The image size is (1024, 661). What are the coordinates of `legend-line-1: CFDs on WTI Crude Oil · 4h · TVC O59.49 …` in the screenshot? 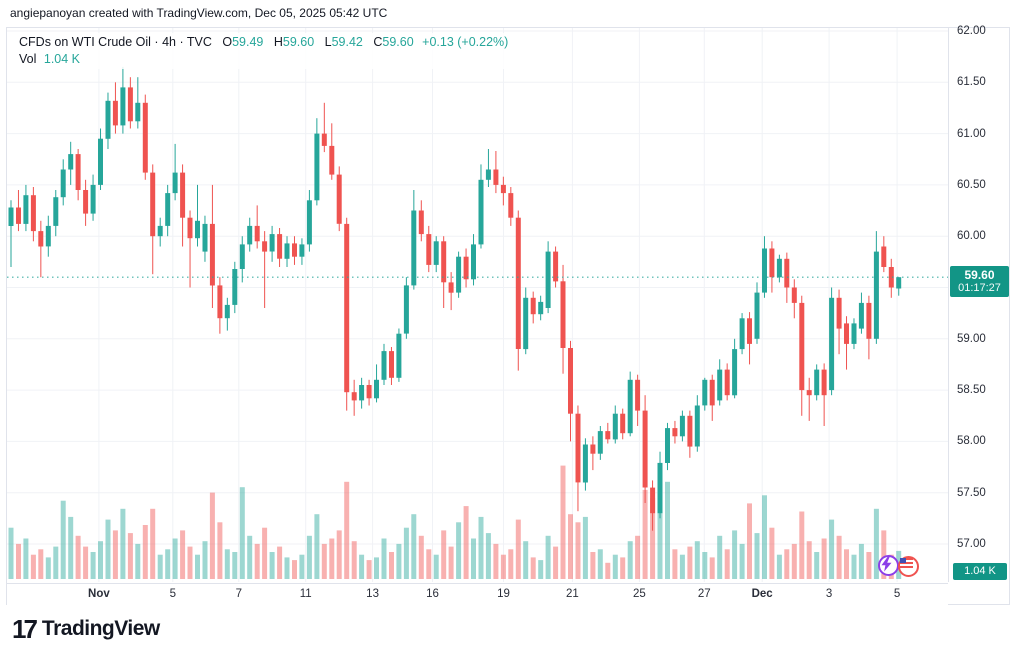 It's located at (263, 42).